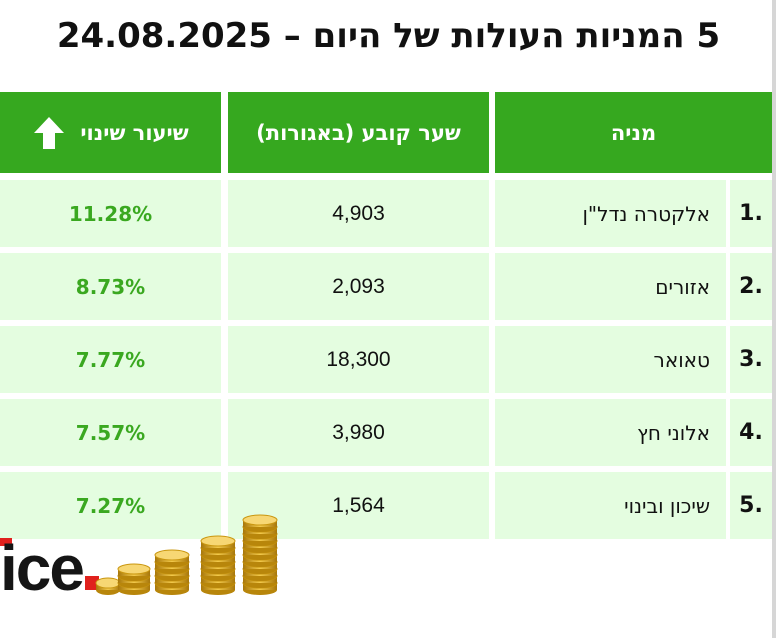 This screenshot has height=638, width=777. I want to click on stock-name-cell: שיכון ובינוי, so click(610, 505).